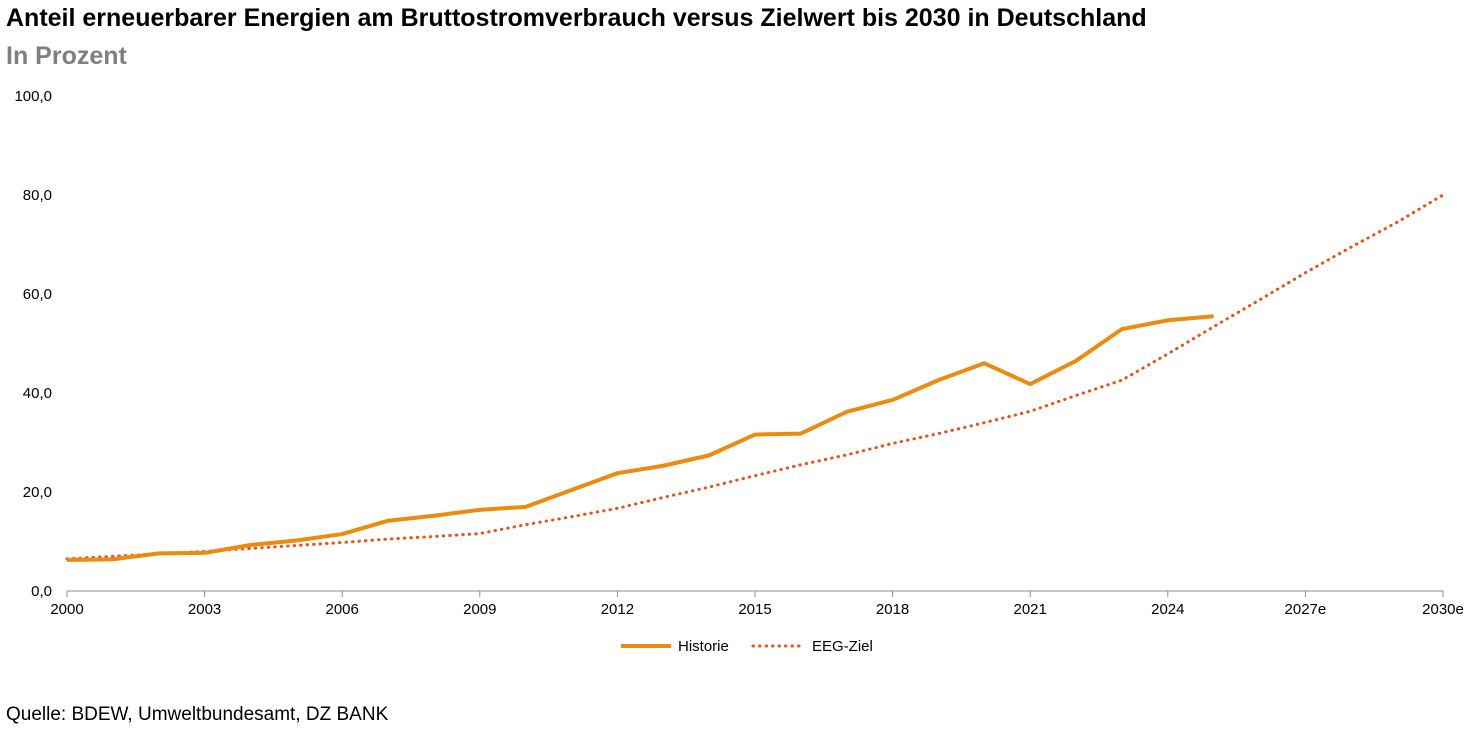  What do you see at coordinates (66, 56) in the screenshot?
I see `chart-subtitle: In Prozent` at bounding box center [66, 56].